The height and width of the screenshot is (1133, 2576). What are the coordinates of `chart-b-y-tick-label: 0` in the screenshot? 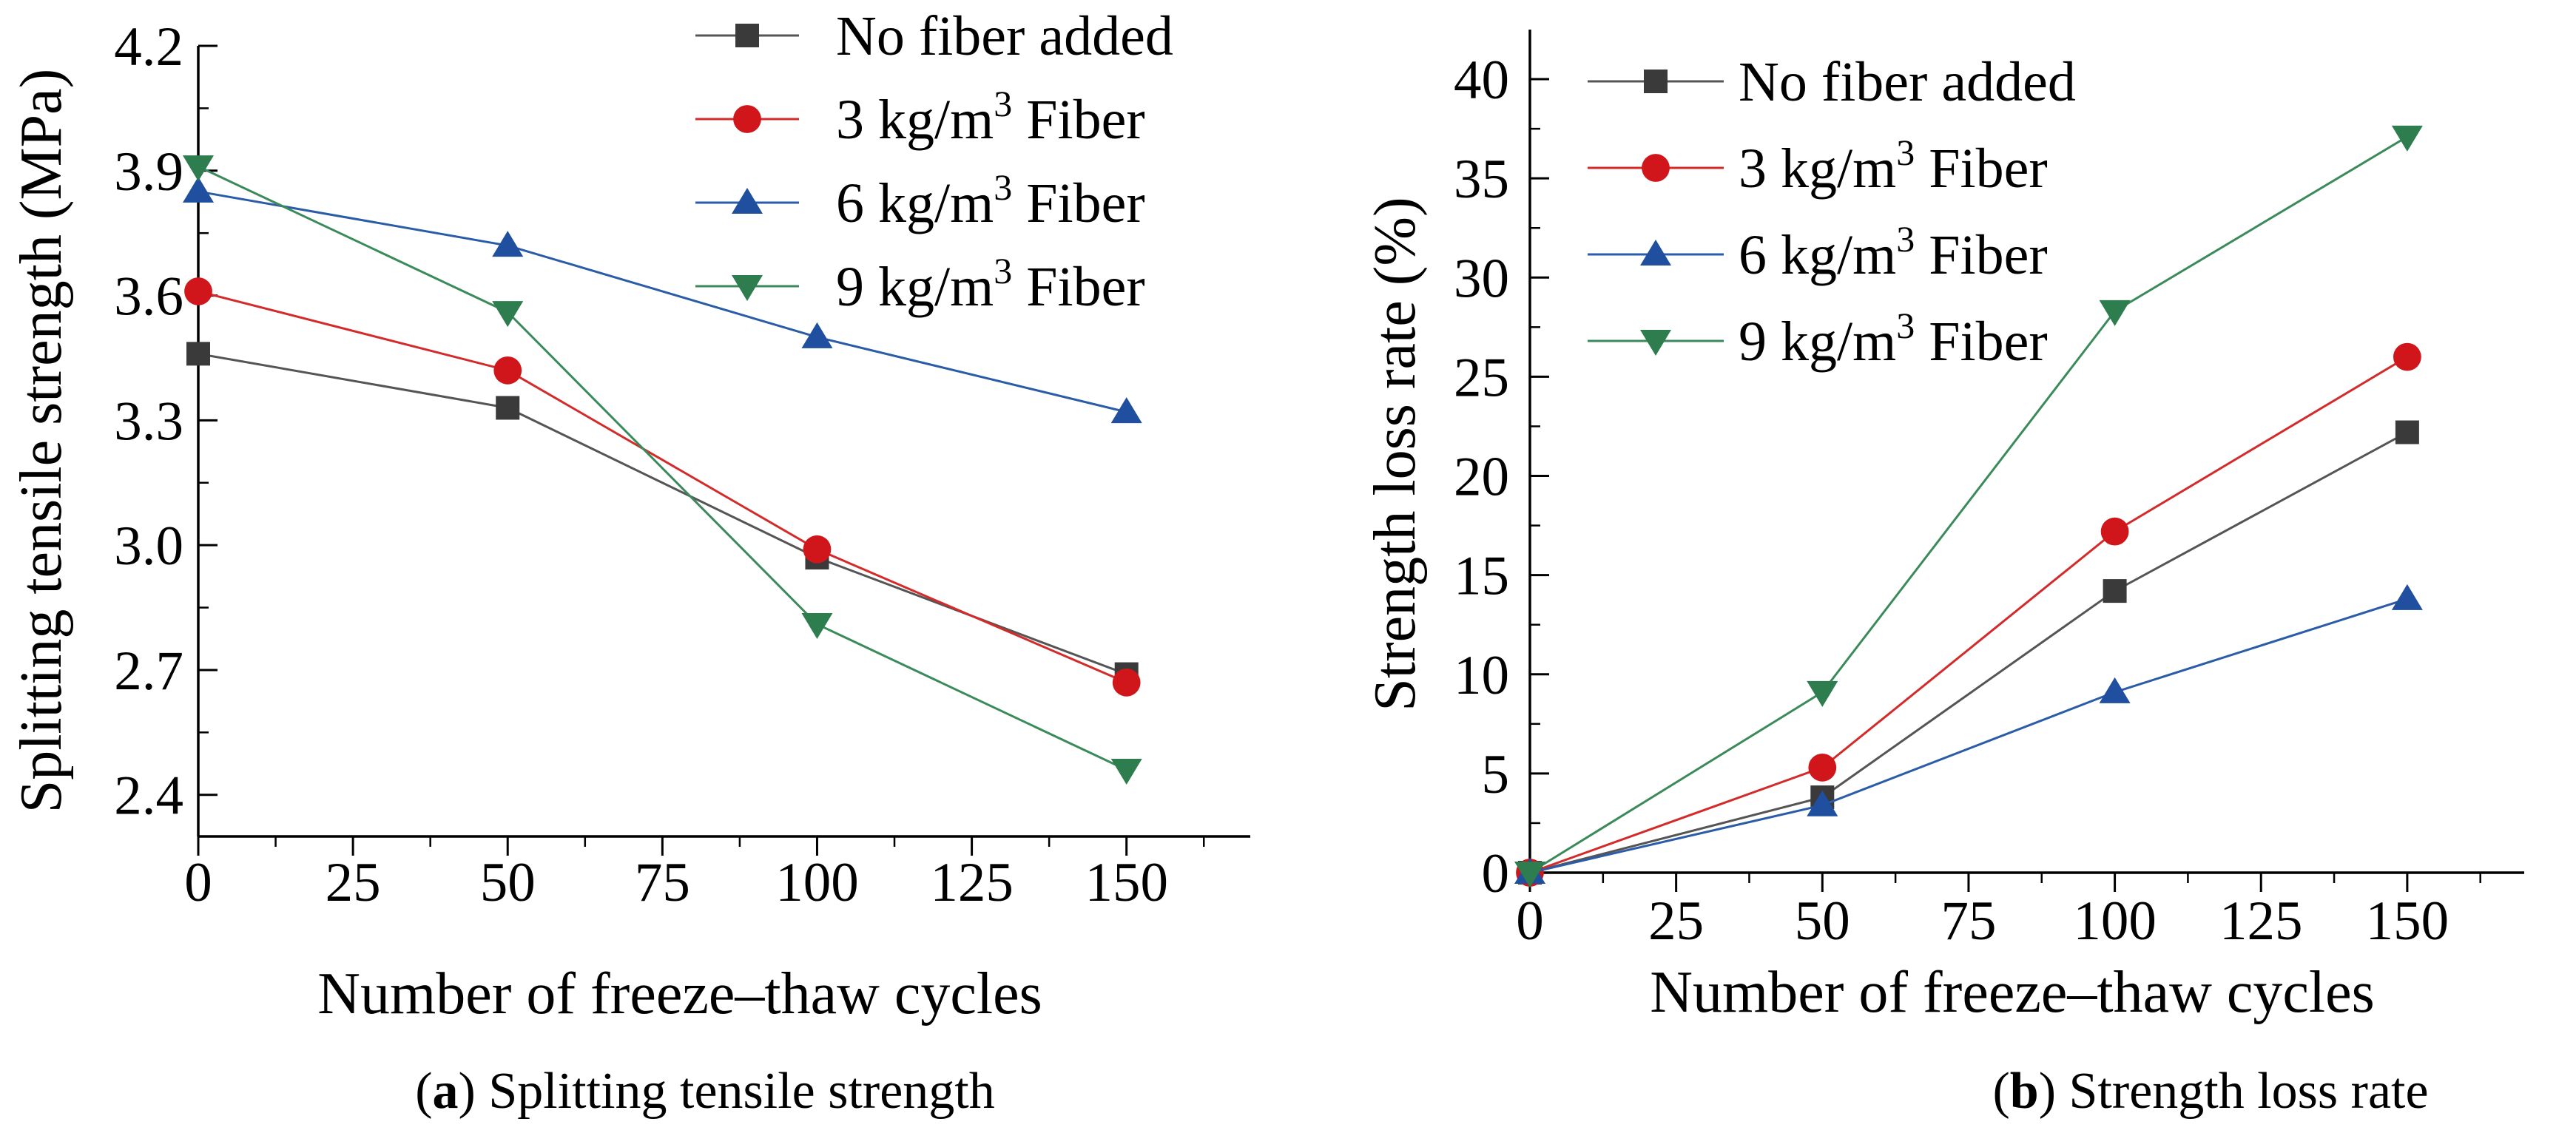 It's located at (1496, 873).